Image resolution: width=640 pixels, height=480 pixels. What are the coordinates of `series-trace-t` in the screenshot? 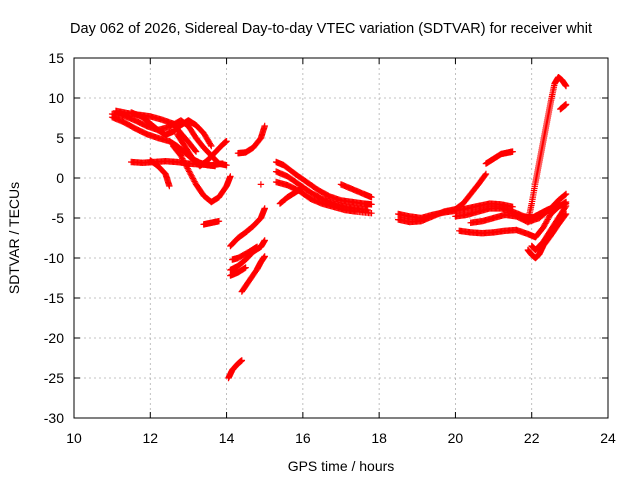 It's located at (291, 195).